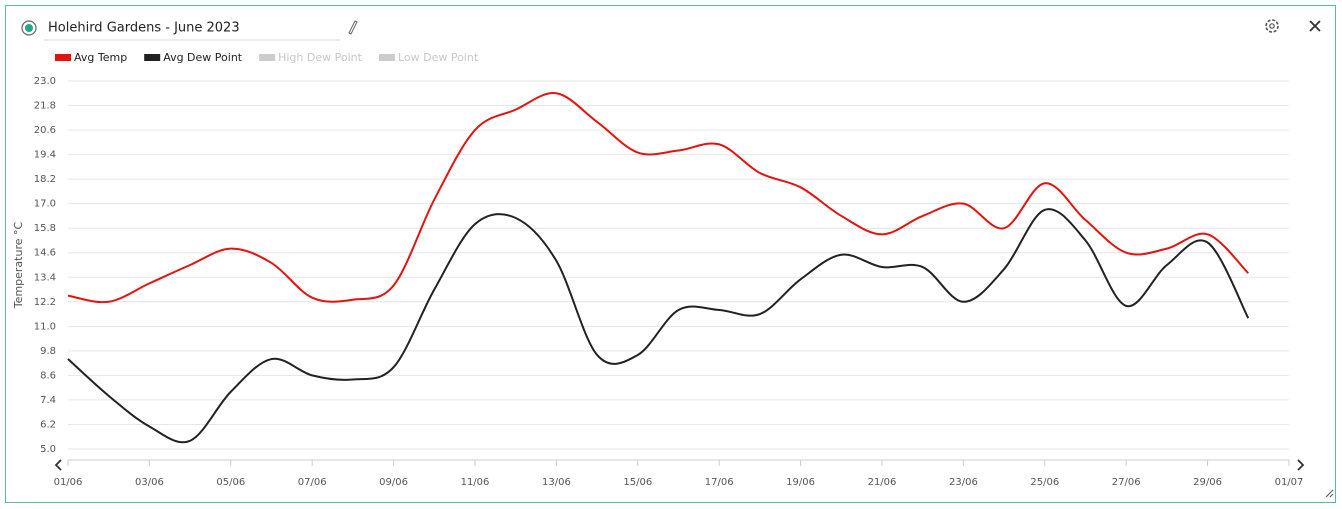 The width and height of the screenshot is (1342, 509). I want to click on x-tick-label: 07/06, so click(312, 482).